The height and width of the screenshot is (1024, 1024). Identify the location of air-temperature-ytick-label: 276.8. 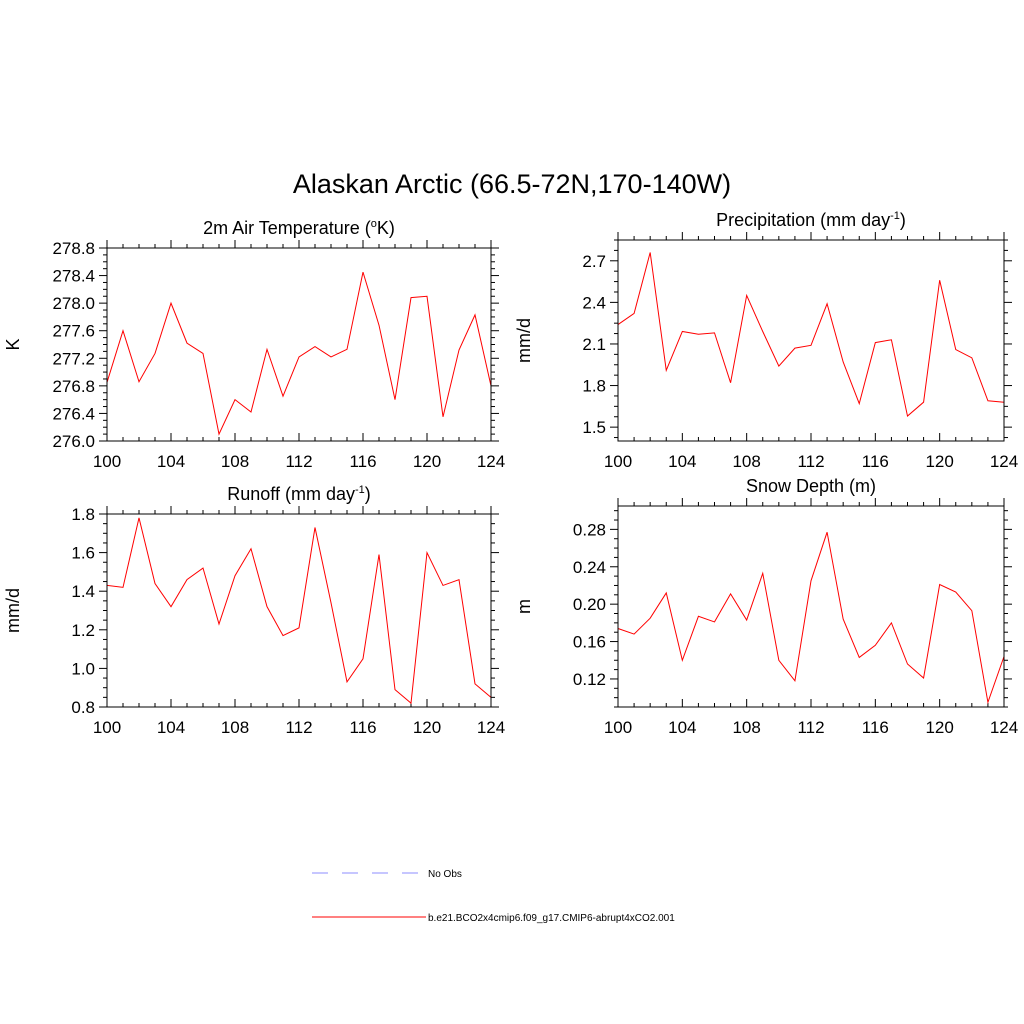
(73, 386).